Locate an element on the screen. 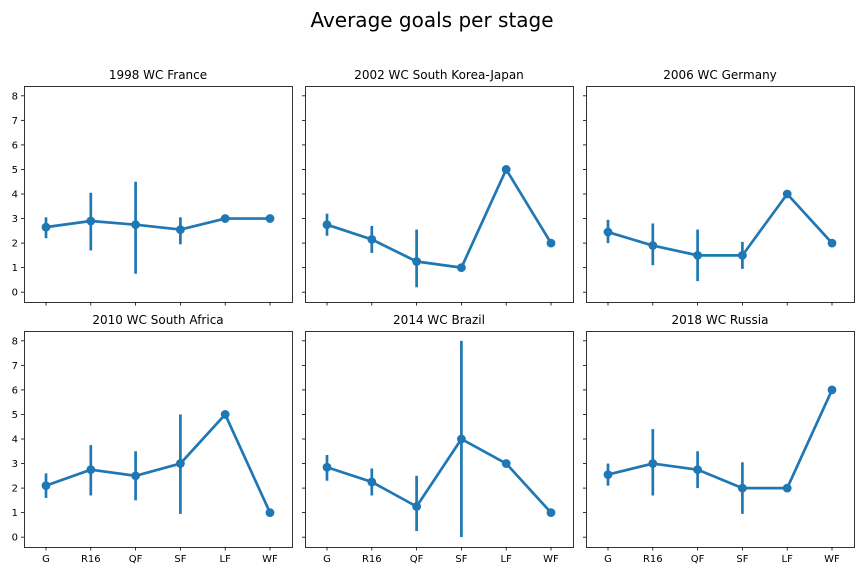 This screenshot has width=864, height=576. figure-title: Average goals per stage is located at coordinates (432, 20).